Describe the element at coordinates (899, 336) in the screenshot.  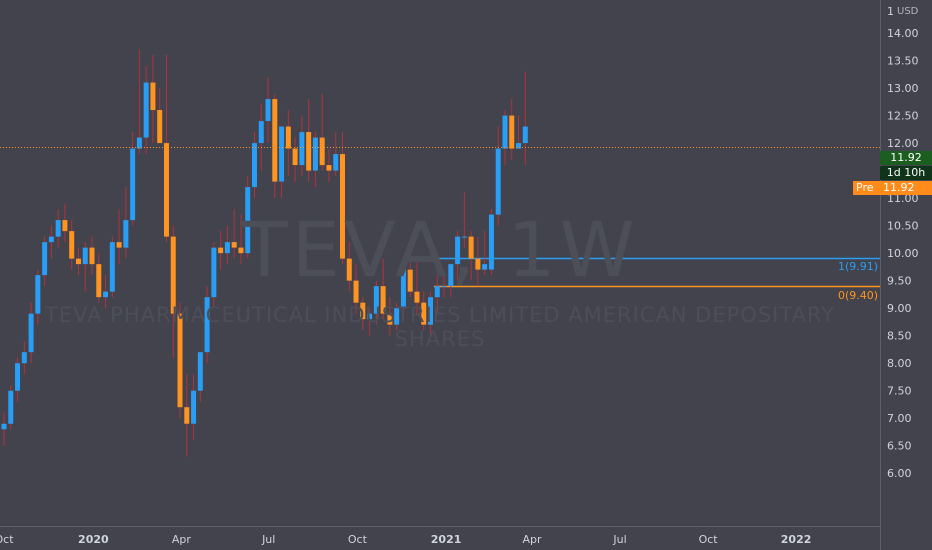
I see `y-tick-label: 8.50` at that location.